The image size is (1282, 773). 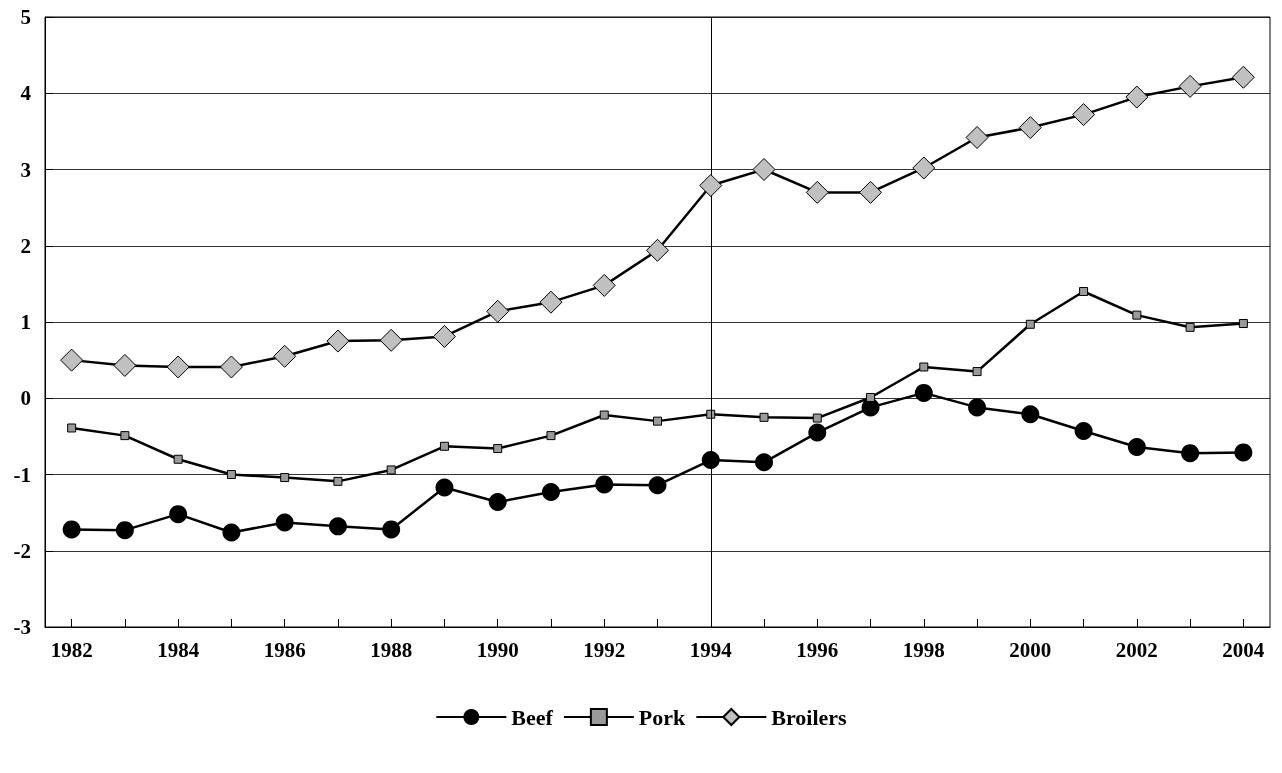 I want to click on x-tick-label: 1992, so click(x=604, y=649).